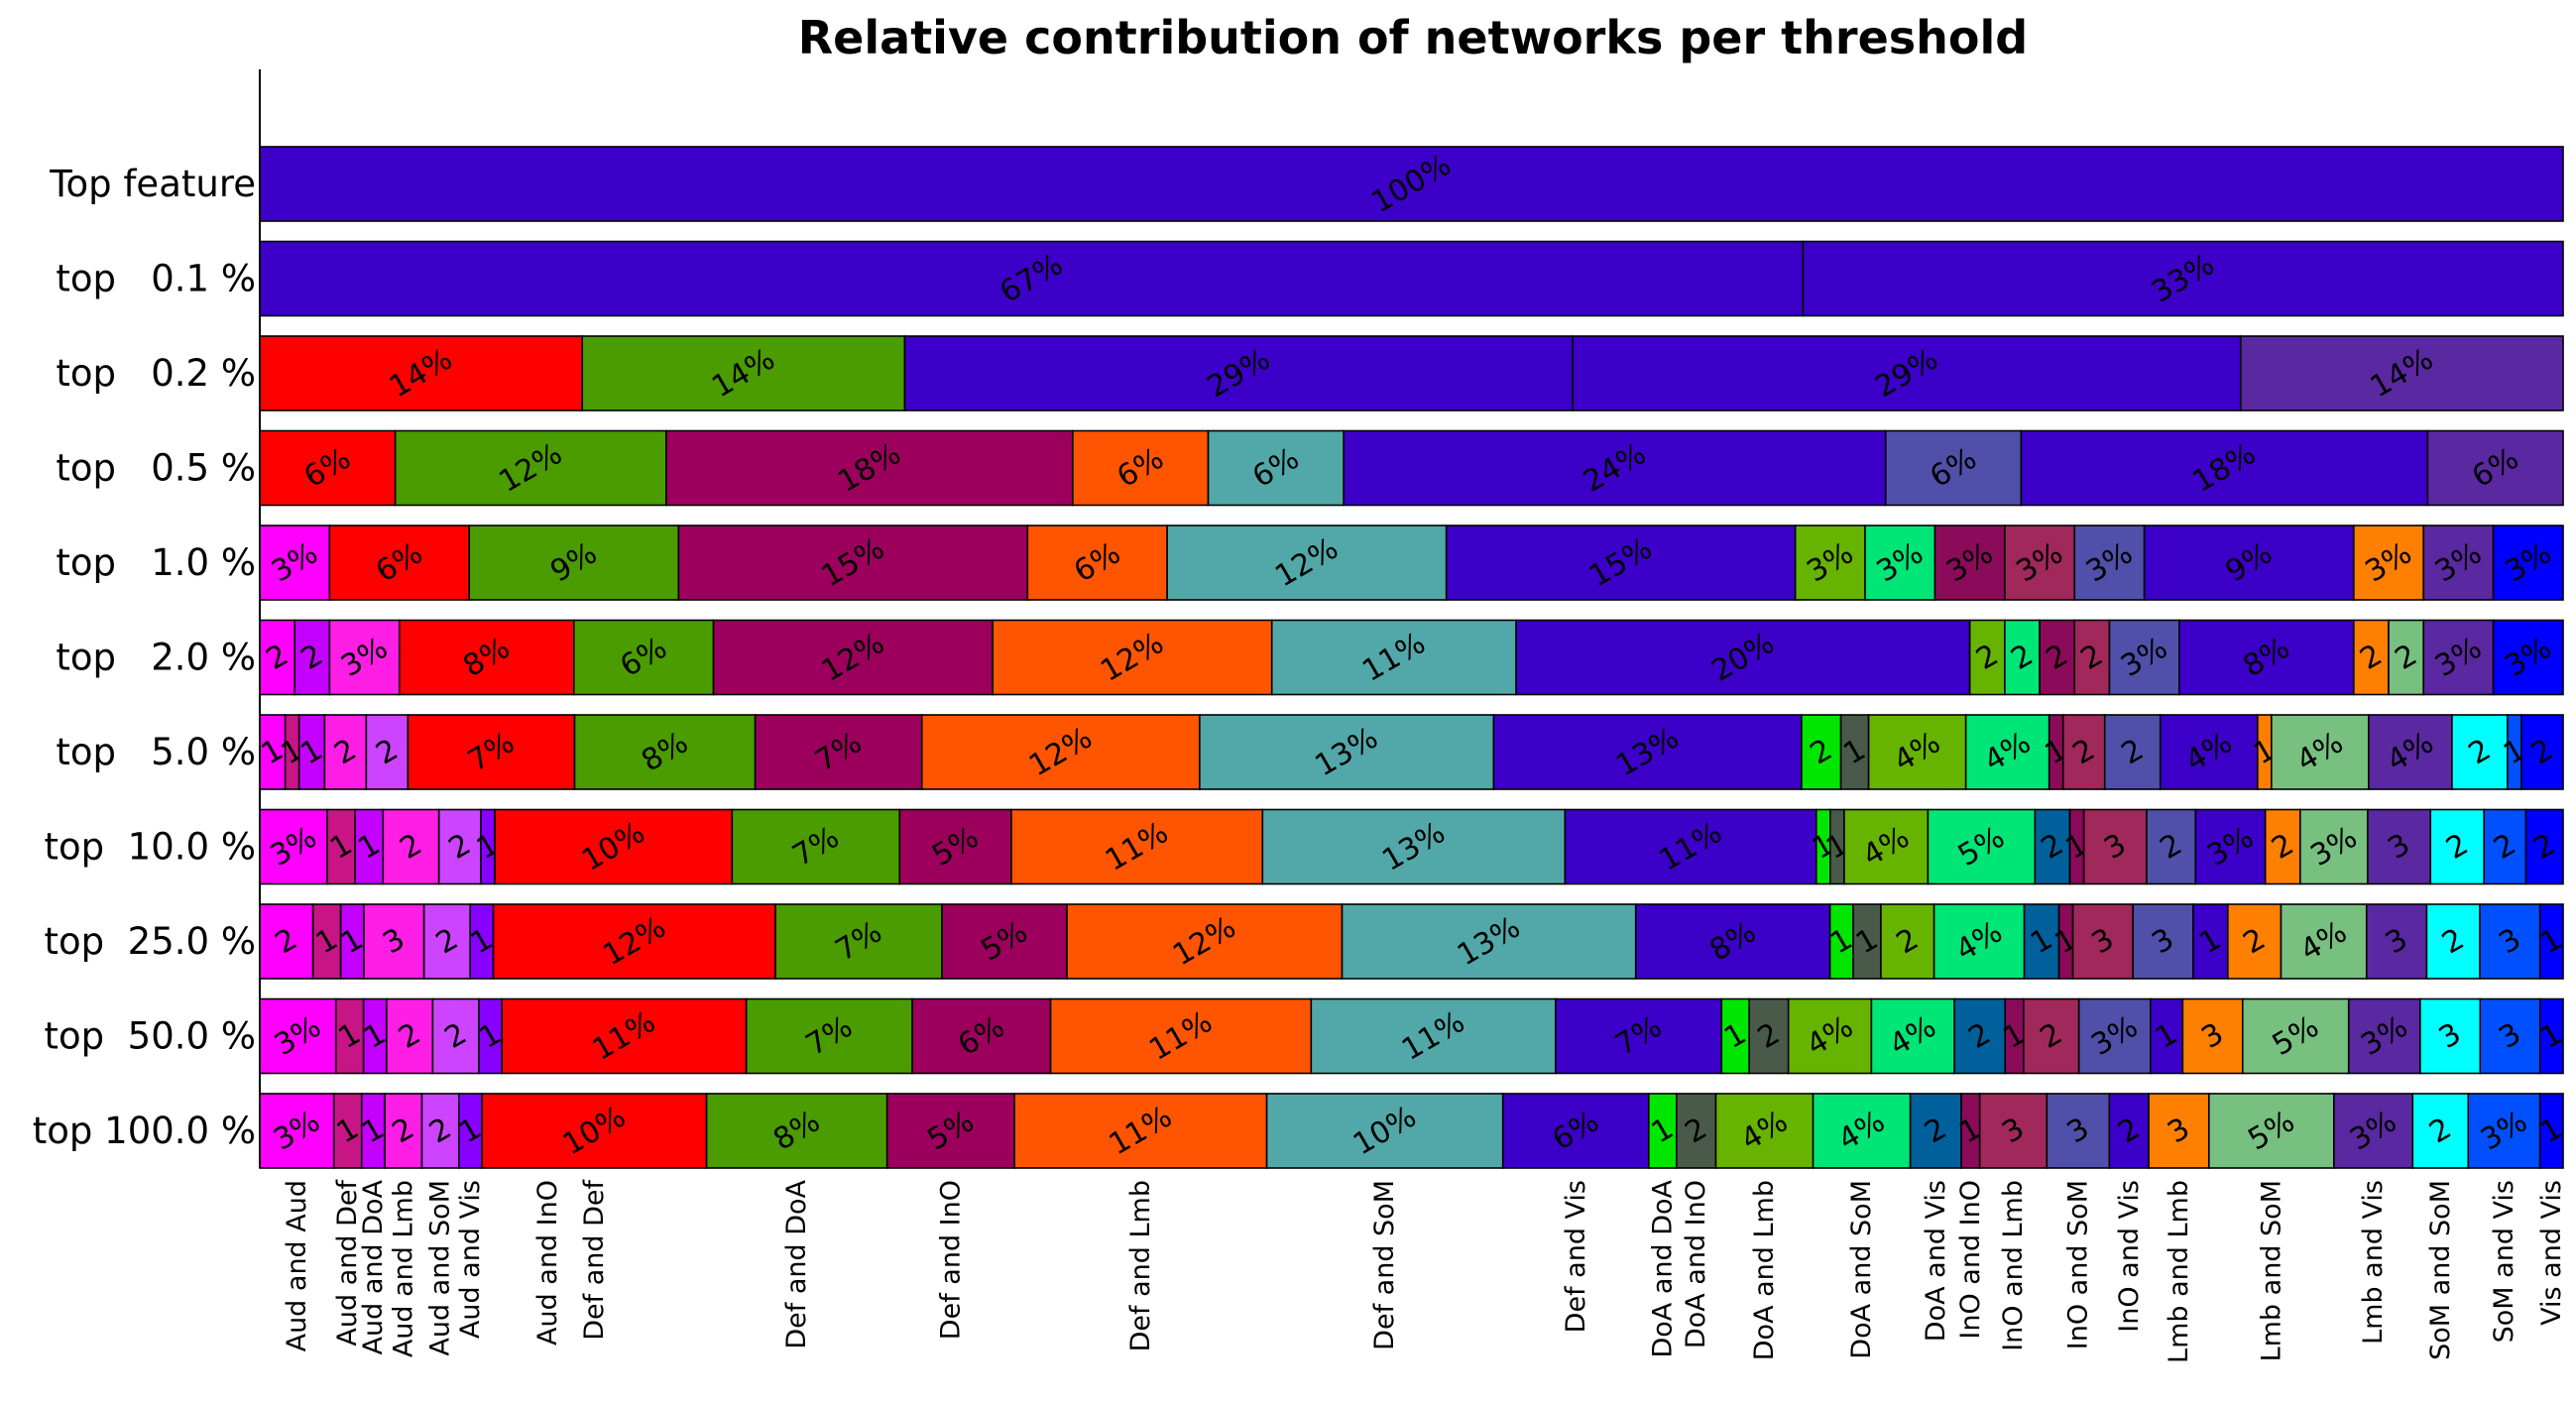 The width and height of the screenshot is (2576, 1405). Describe the element at coordinates (2052, 846) in the screenshot. I see `bar-segment-7-doa-and-vis` at that location.